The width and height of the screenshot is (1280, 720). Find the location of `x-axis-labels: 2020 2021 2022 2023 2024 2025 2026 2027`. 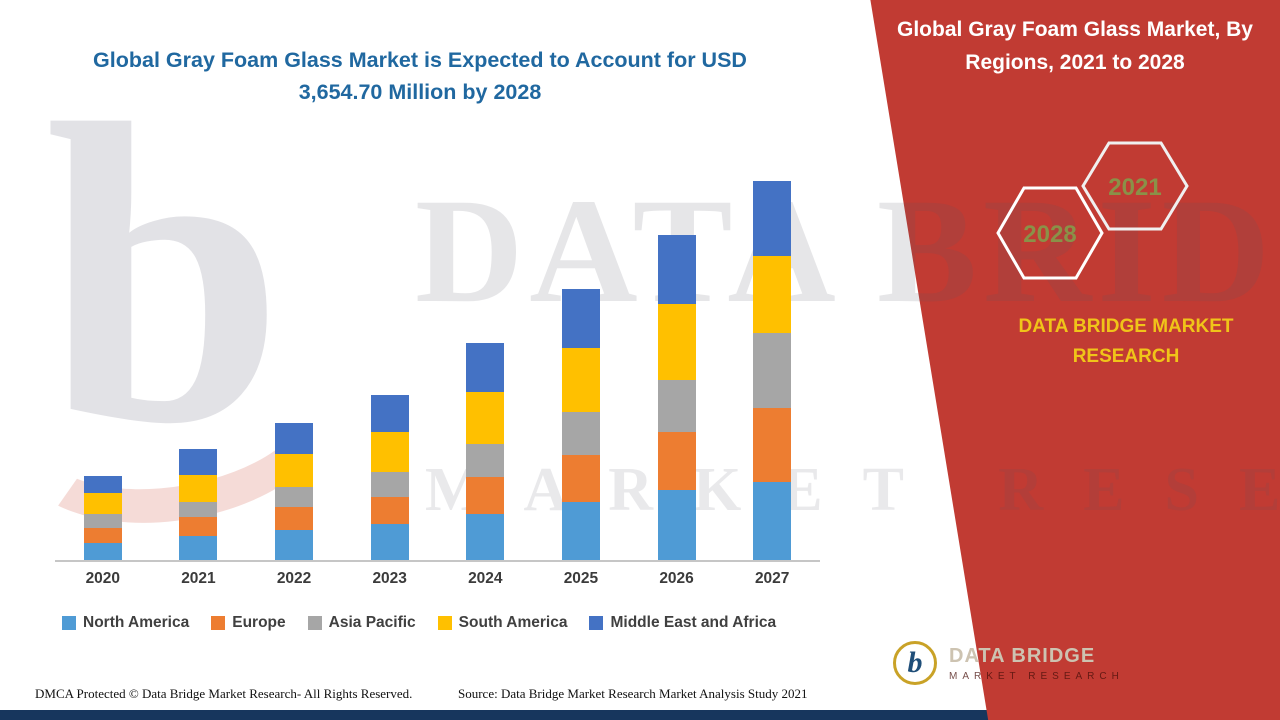

x-axis-labels: 2020 2021 2022 2023 2024 2025 2026 2027 is located at coordinates (437, 579).